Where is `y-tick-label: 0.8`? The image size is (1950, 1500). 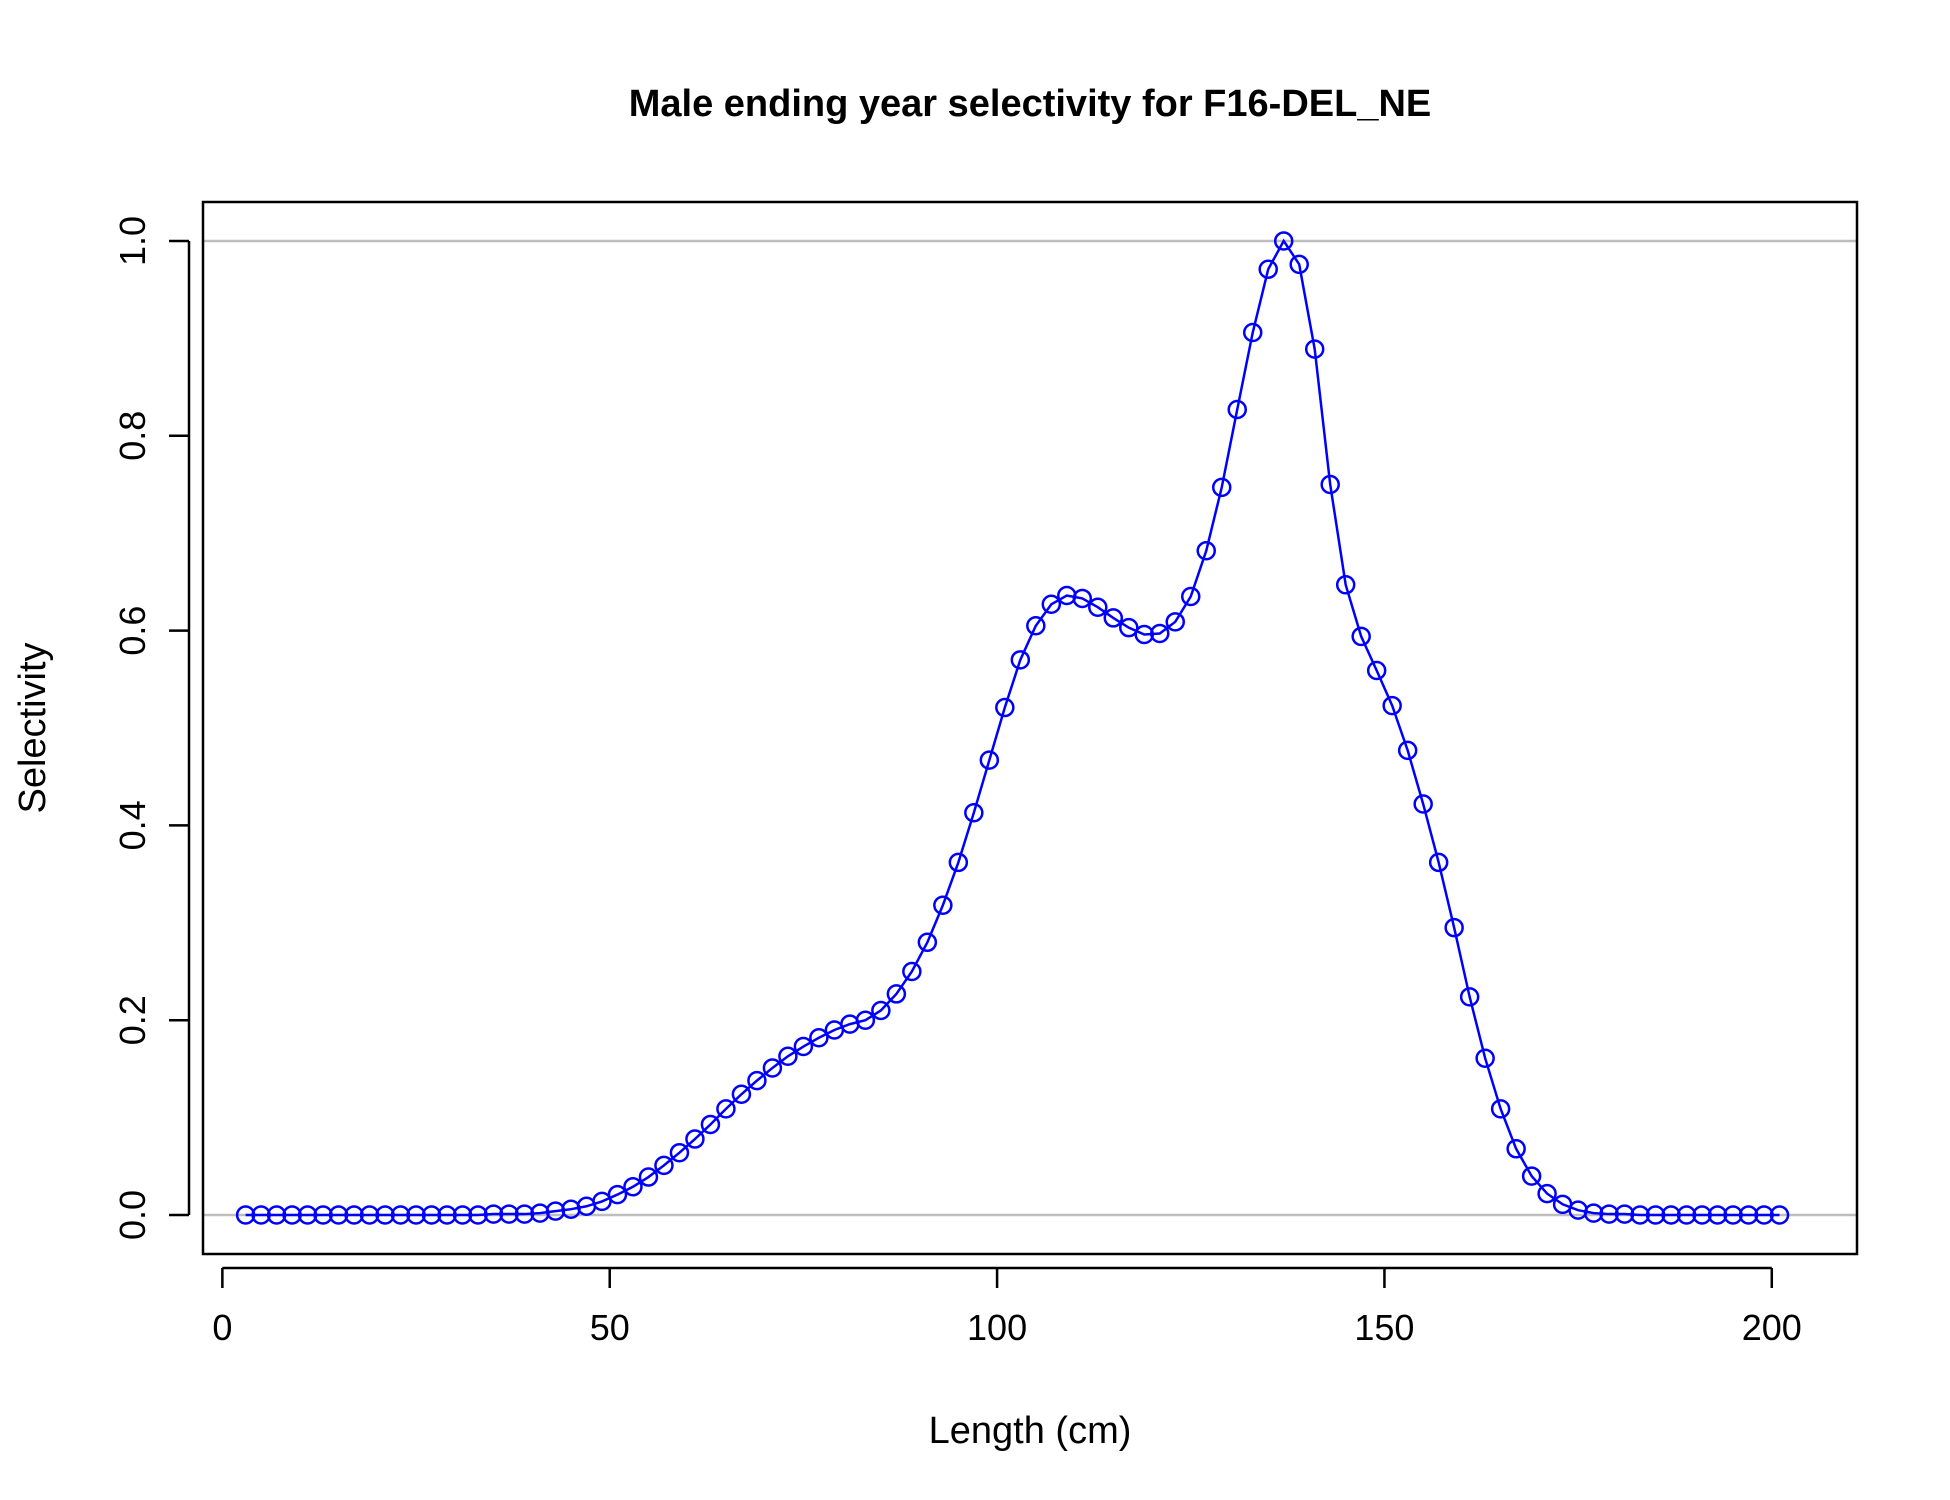
y-tick-label: 0.8 is located at coordinates (132, 436).